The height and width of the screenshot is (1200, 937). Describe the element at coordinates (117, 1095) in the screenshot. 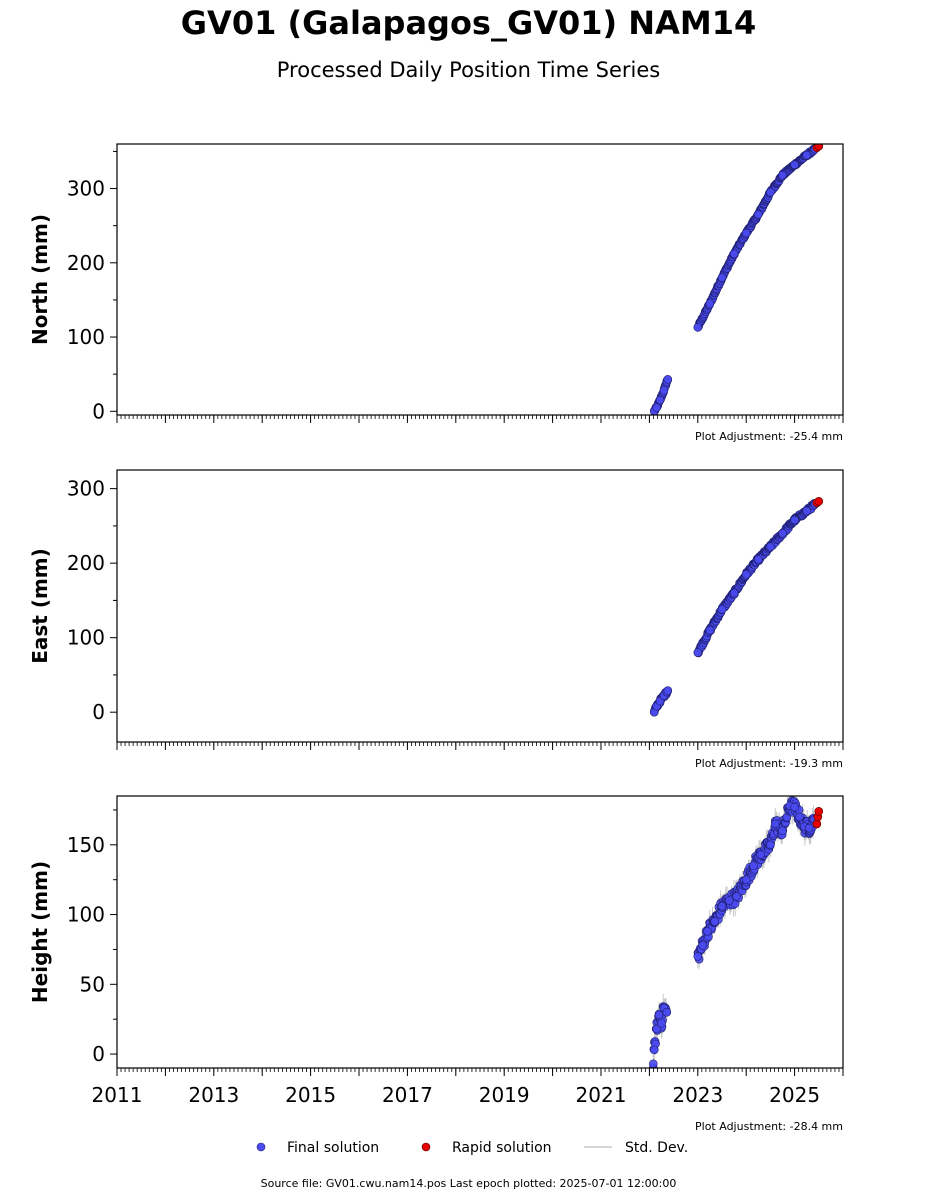

I see `x-tick-label: 2011` at that location.